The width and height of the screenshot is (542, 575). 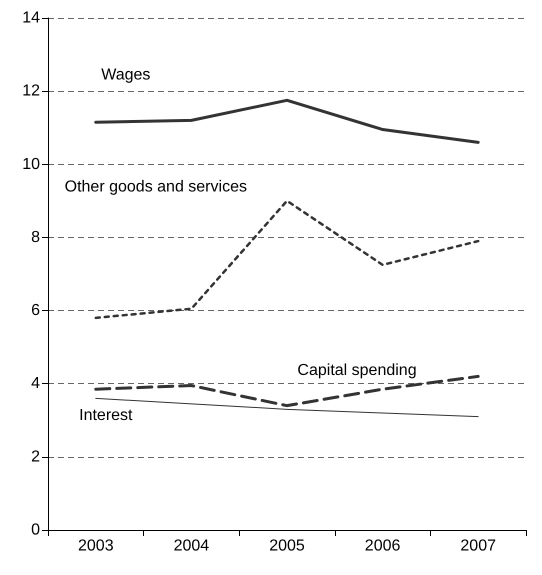 What do you see at coordinates (106, 415) in the screenshot?
I see `series-label: Interest` at bounding box center [106, 415].